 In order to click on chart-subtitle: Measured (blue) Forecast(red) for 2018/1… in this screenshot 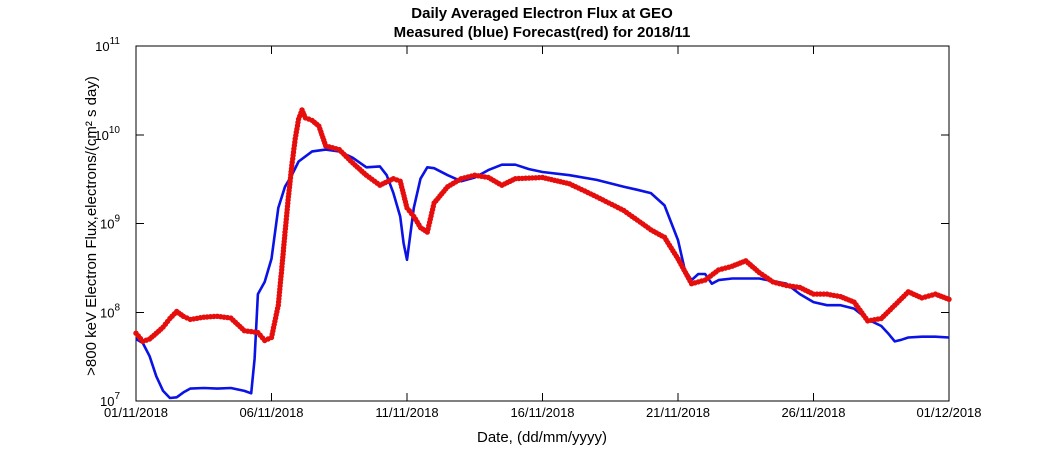, I will do `click(542, 32)`.